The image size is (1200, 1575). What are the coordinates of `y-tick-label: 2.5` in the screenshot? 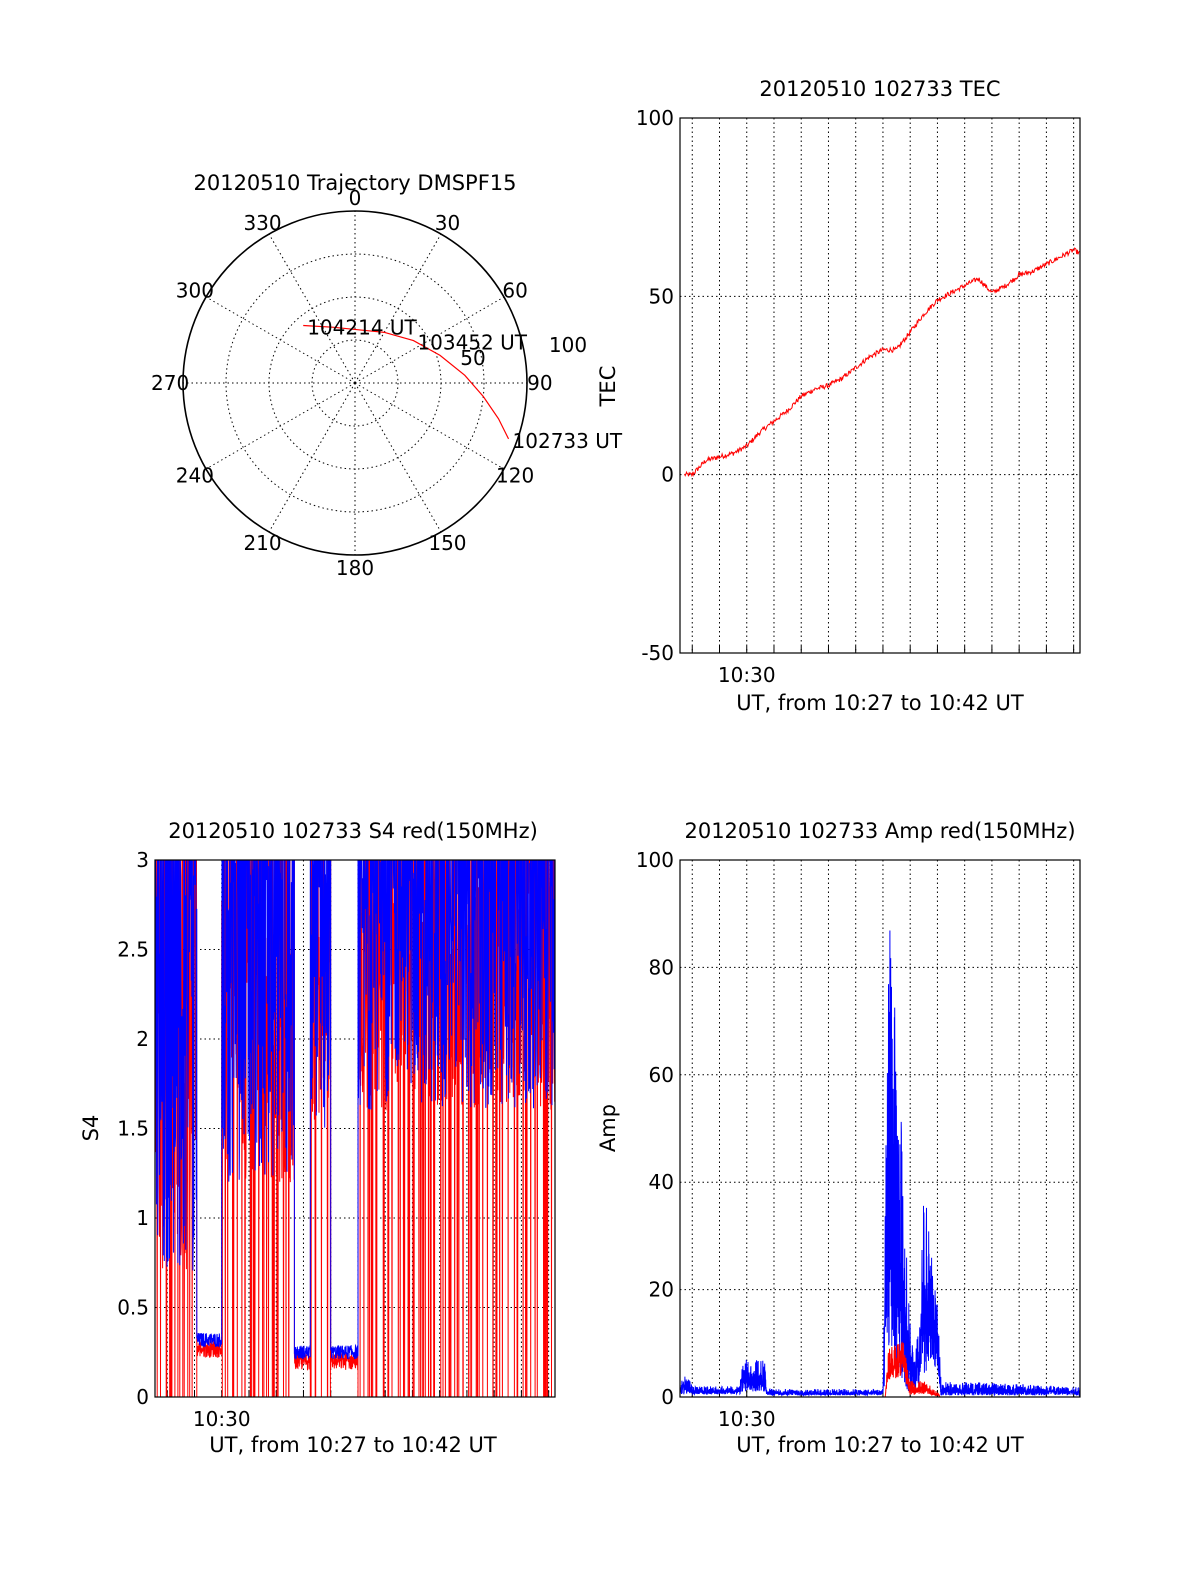 It's located at (133, 950).